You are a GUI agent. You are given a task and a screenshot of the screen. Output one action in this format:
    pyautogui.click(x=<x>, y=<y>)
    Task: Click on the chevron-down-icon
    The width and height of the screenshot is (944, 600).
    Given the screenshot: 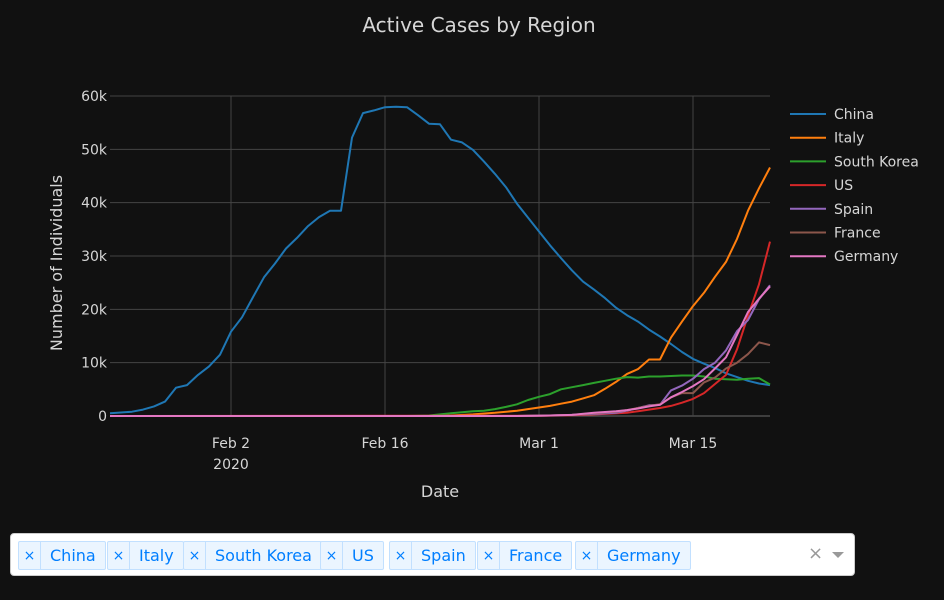 What is the action you would take?
    pyautogui.click(x=838, y=555)
    